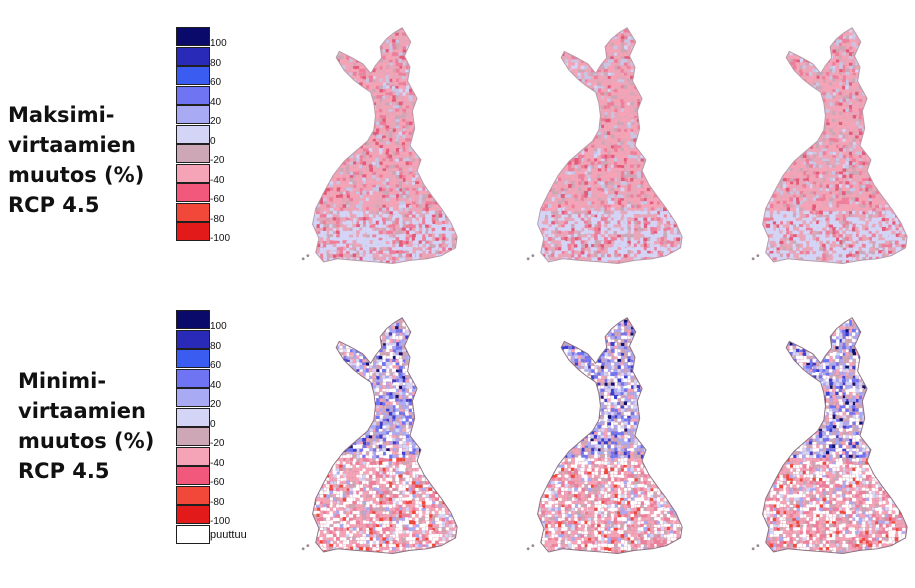  What do you see at coordinates (193, 534) in the screenshot?
I see `legend-swatch-missing` at bounding box center [193, 534].